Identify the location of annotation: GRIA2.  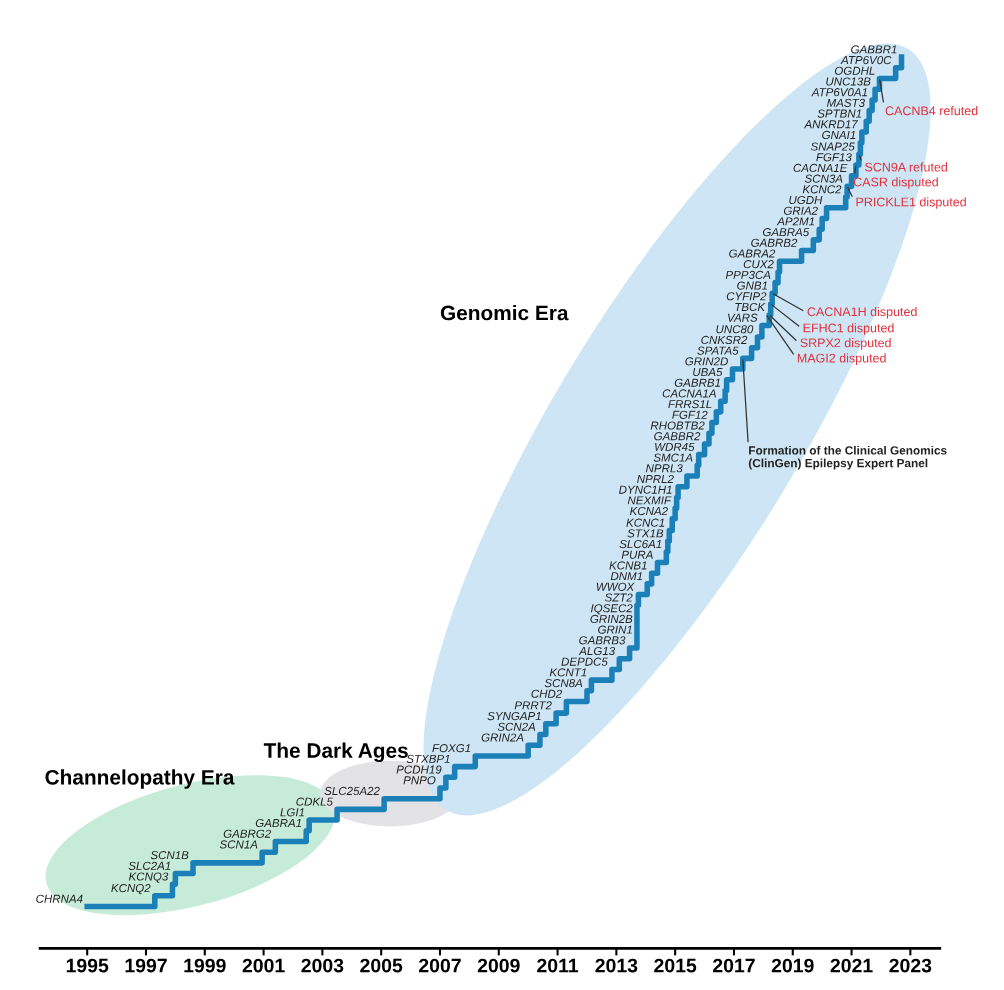
(800, 210).